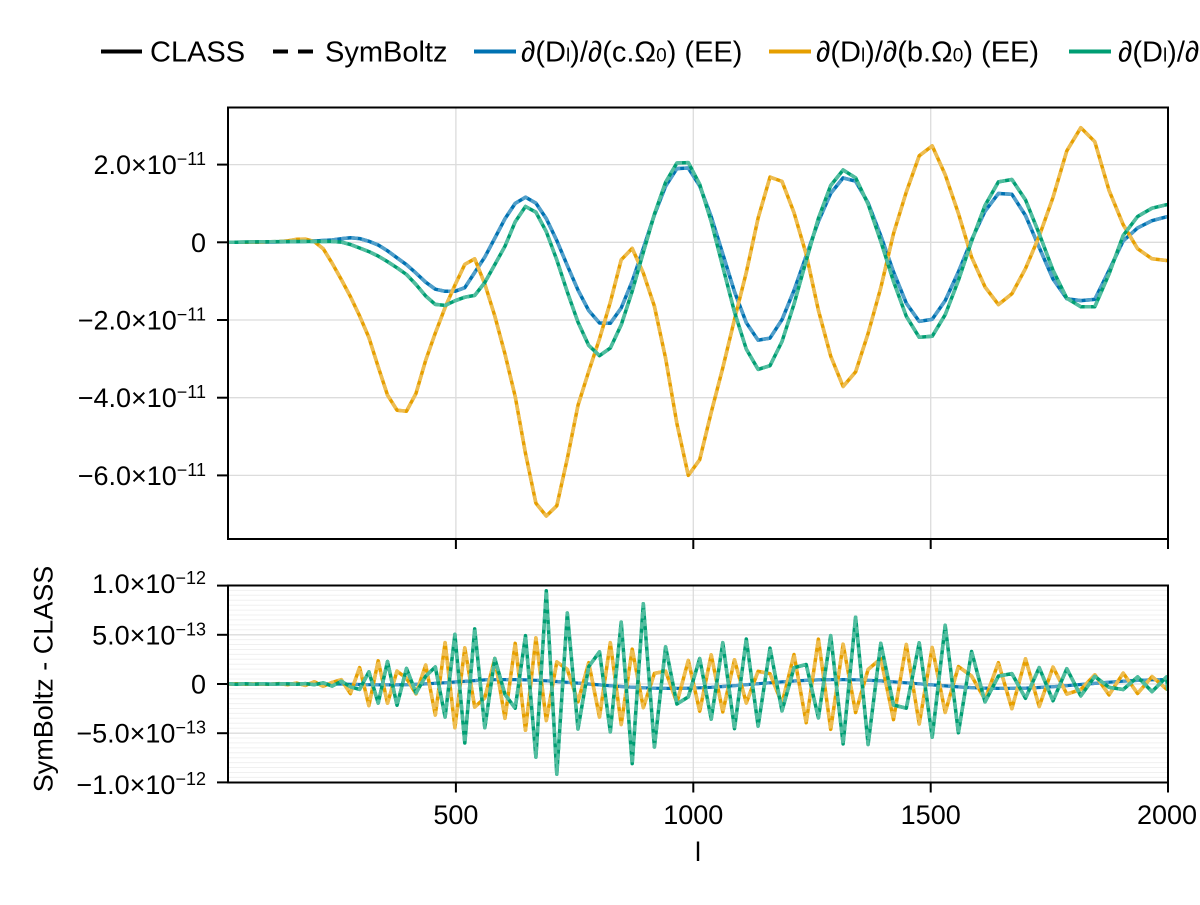  I want to click on svg-text: SymBoltz - CLASS, so click(44, 679).